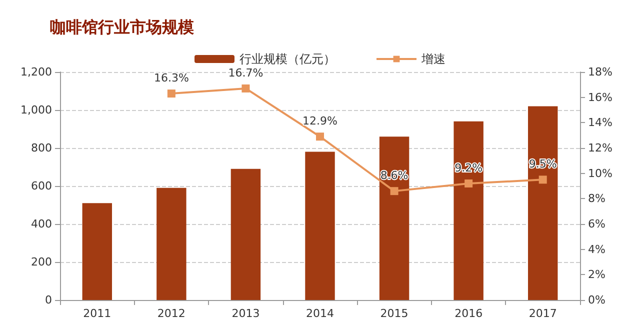 The height and width of the screenshot is (336, 640). I want to click on y-tick-label: 200, so click(41, 262).